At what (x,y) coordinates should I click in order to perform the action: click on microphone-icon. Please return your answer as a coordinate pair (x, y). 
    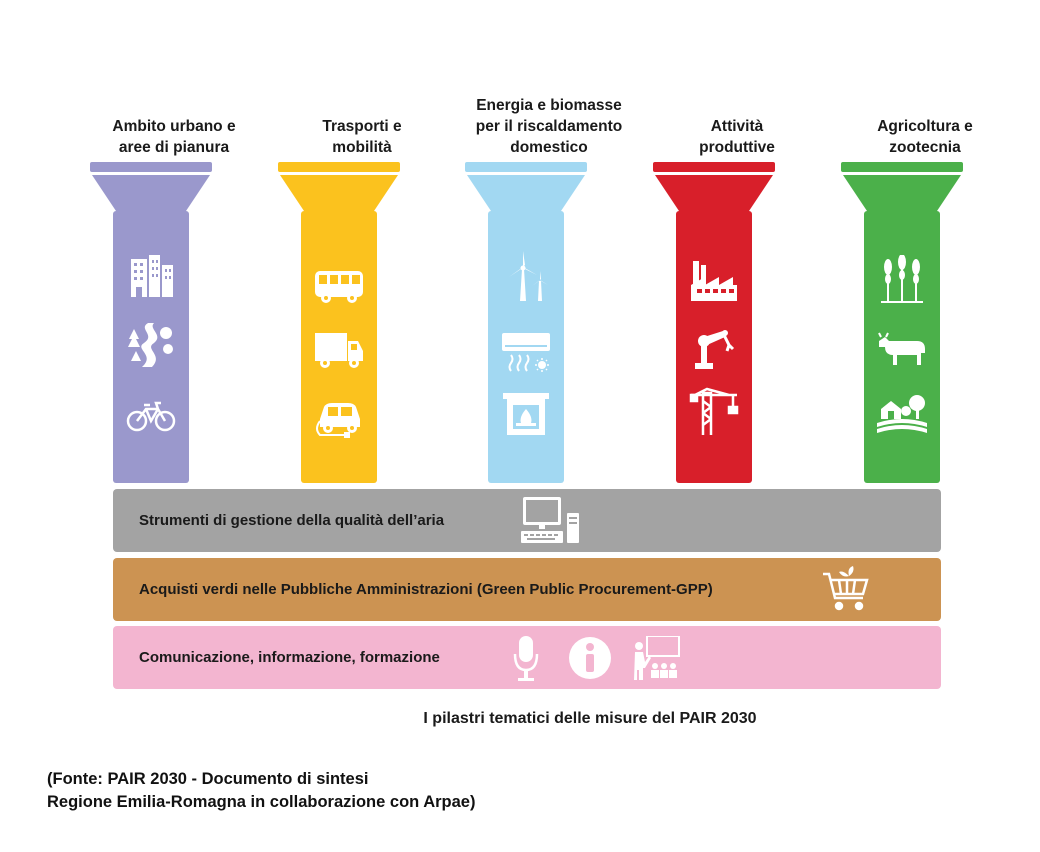
    Looking at the image, I should click on (526, 658).